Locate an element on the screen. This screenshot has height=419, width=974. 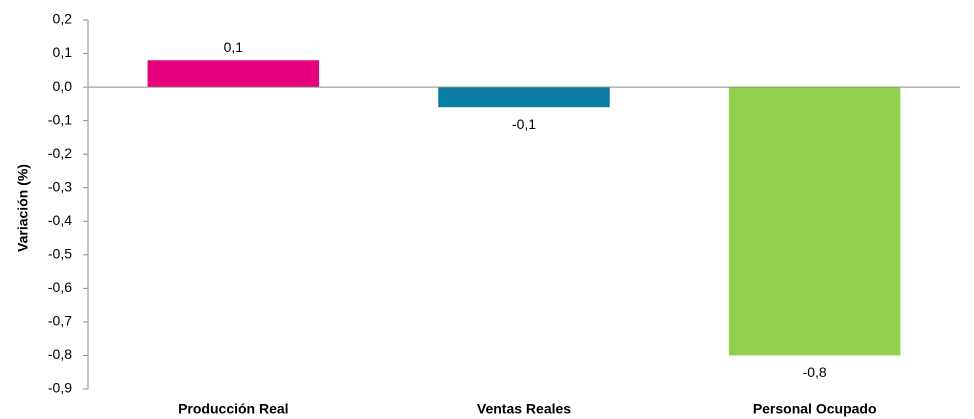
data-label: -0,1 is located at coordinates (524, 124).